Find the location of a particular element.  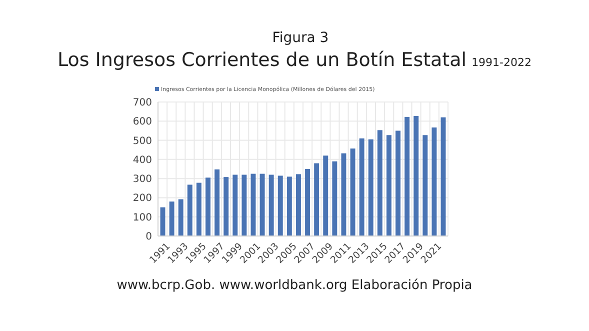

y-tick-label: 200 is located at coordinates (142, 198).